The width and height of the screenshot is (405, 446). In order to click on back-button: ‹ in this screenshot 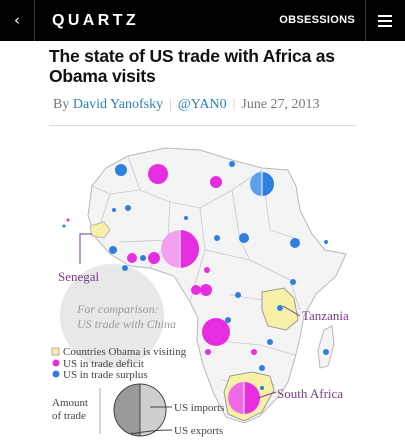, I will do `click(17, 20)`.